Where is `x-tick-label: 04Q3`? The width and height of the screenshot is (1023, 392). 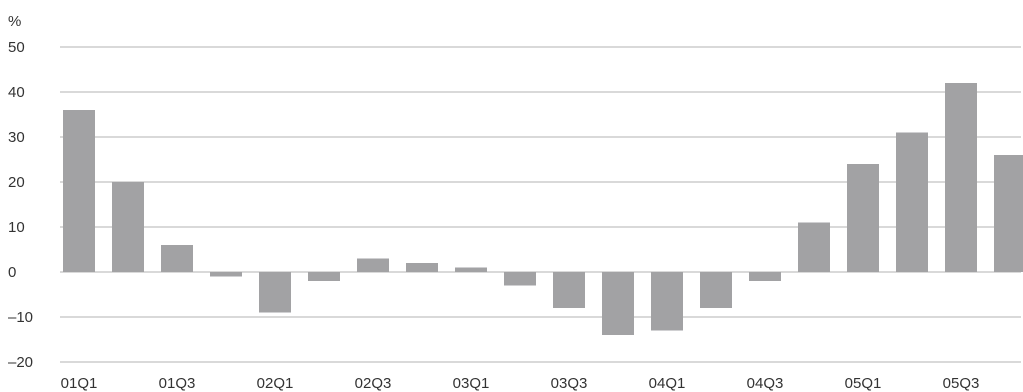 x-tick-label: 04Q3 is located at coordinates (765, 383).